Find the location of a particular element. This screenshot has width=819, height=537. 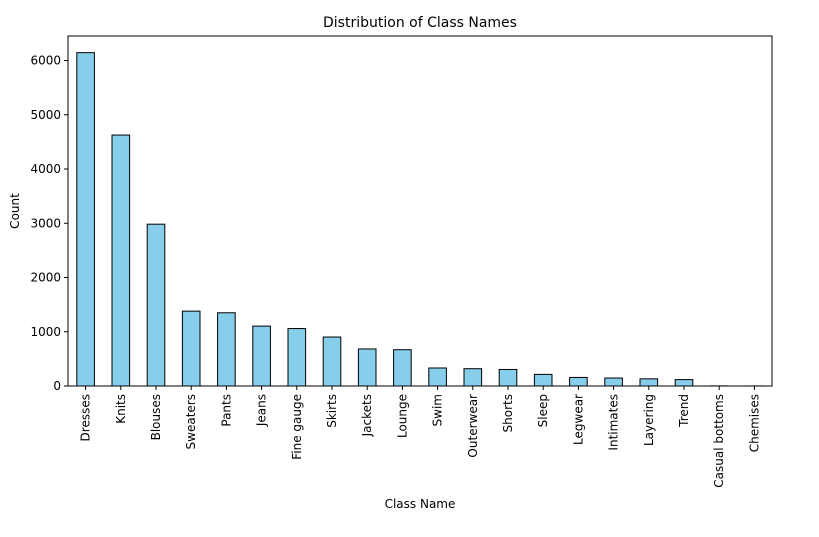

bar-dresses is located at coordinates (85, 219).